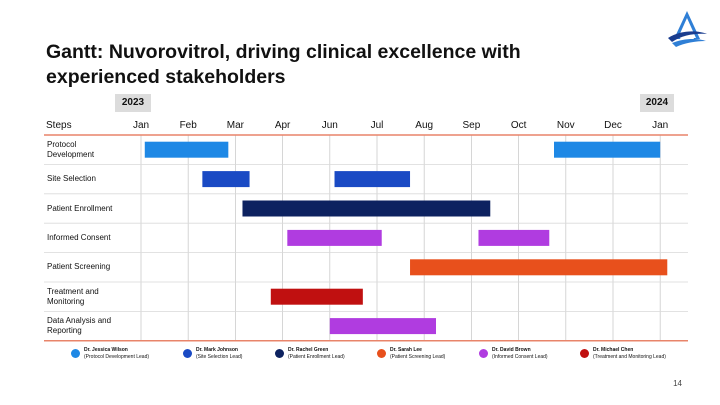  Describe the element at coordinates (565, 125) in the screenshot. I see `month-label: Nov` at that location.